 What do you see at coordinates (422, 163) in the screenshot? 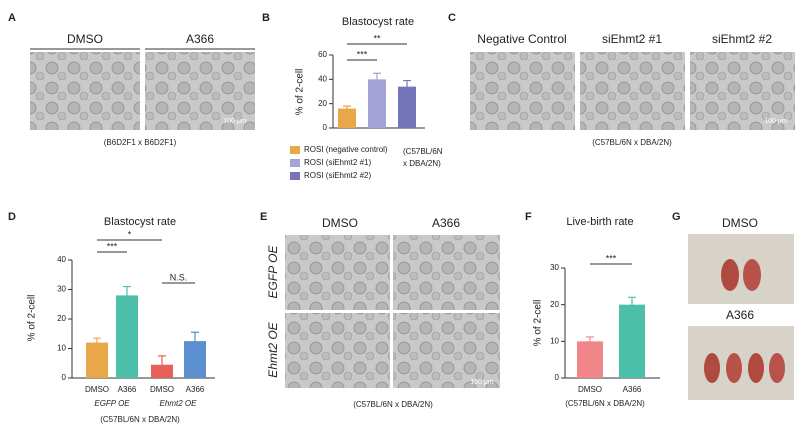
I see `caption: x DBA/2N)` at bounding box center [422, 163].